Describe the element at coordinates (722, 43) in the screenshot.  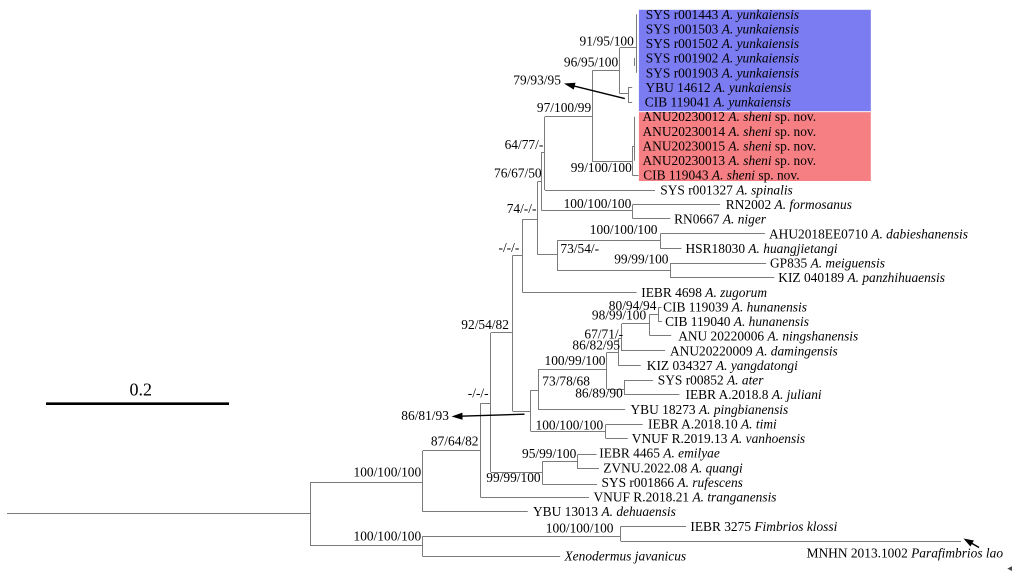
I see `svg-text: SYS r001502 A. yunkaiensis` at that location.